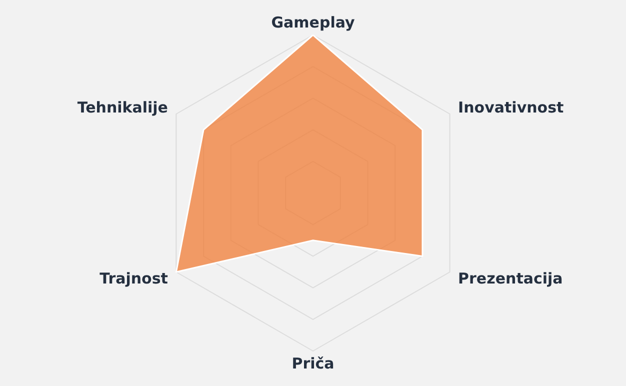 Image resolution: width=626 pixels, height=386 pixels. I want to click on spoke-label: Inovativnost, so click(511, 107).